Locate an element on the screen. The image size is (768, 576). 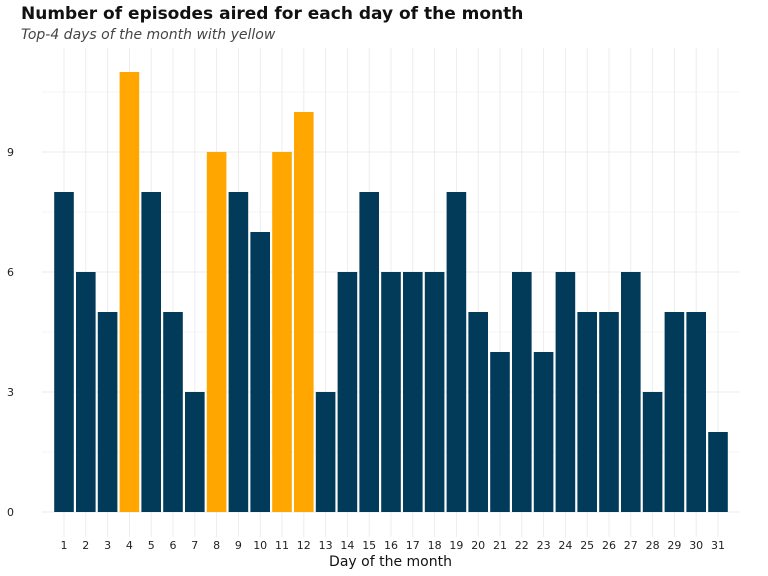
x-tick-label: 3 is located at coordinates (107, 545).